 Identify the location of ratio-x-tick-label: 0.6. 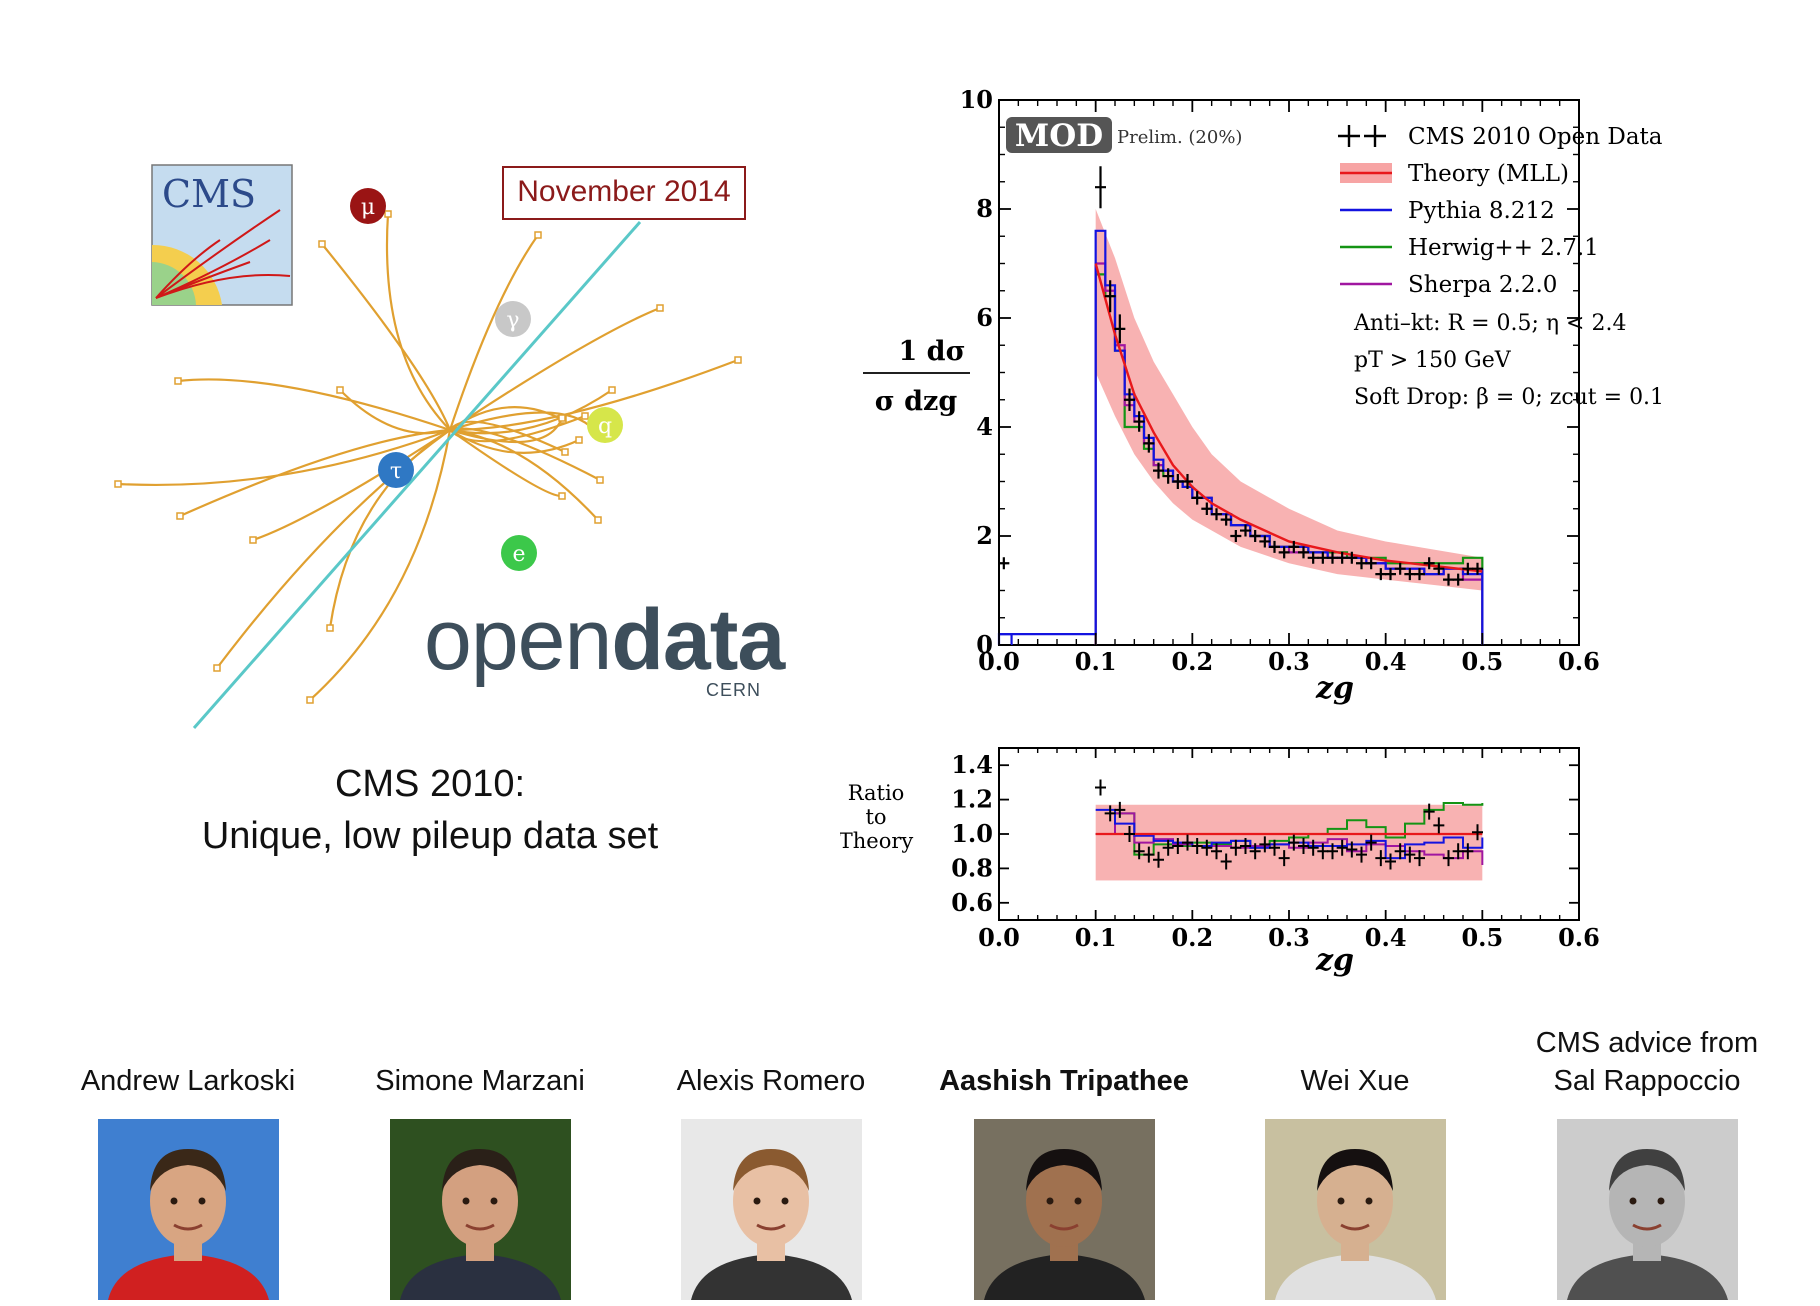
(1579, 937).